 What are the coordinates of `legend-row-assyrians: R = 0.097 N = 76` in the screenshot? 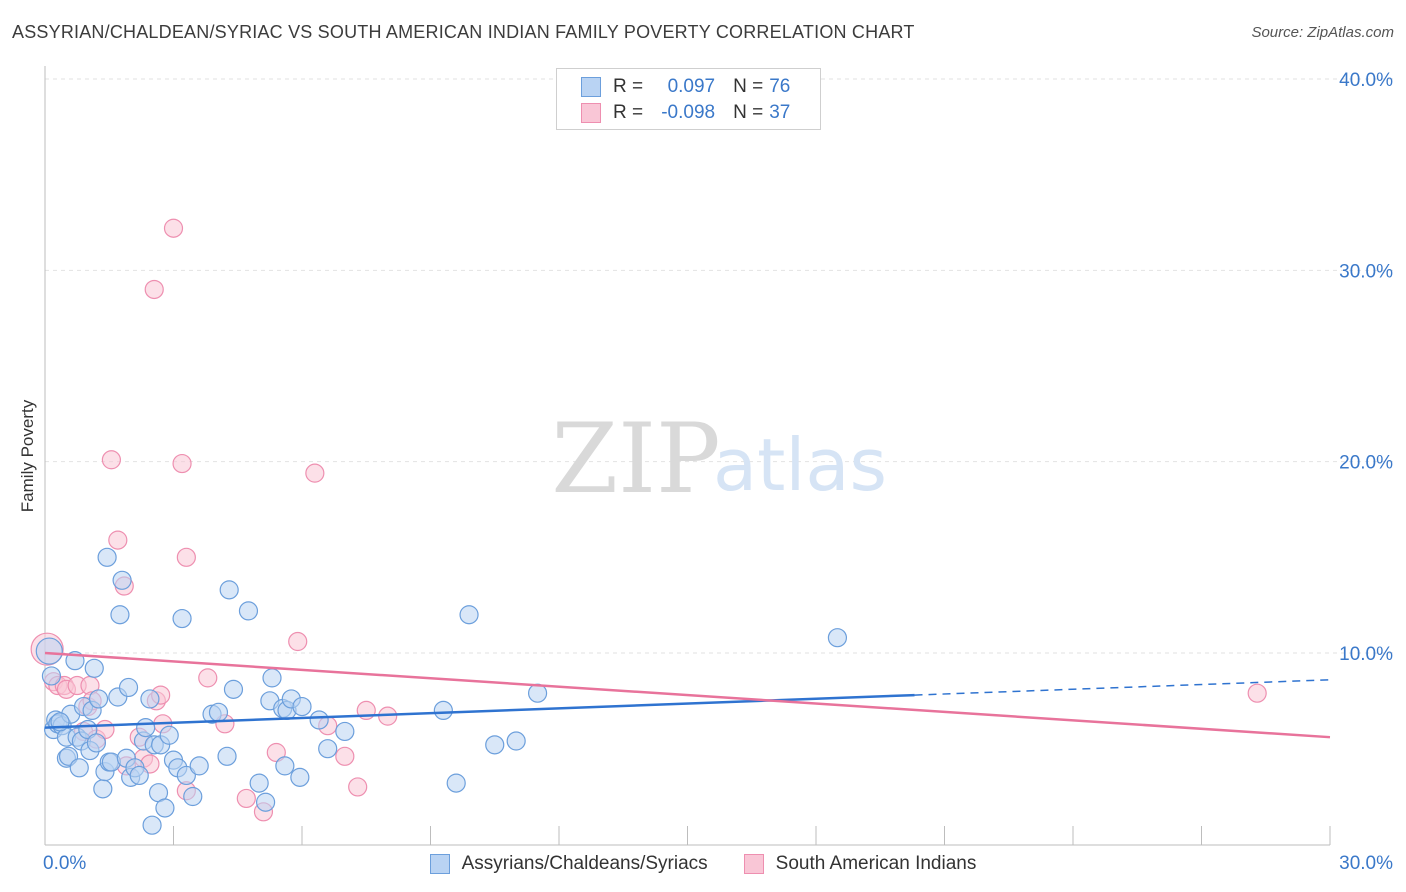 It's located at (685, 87).